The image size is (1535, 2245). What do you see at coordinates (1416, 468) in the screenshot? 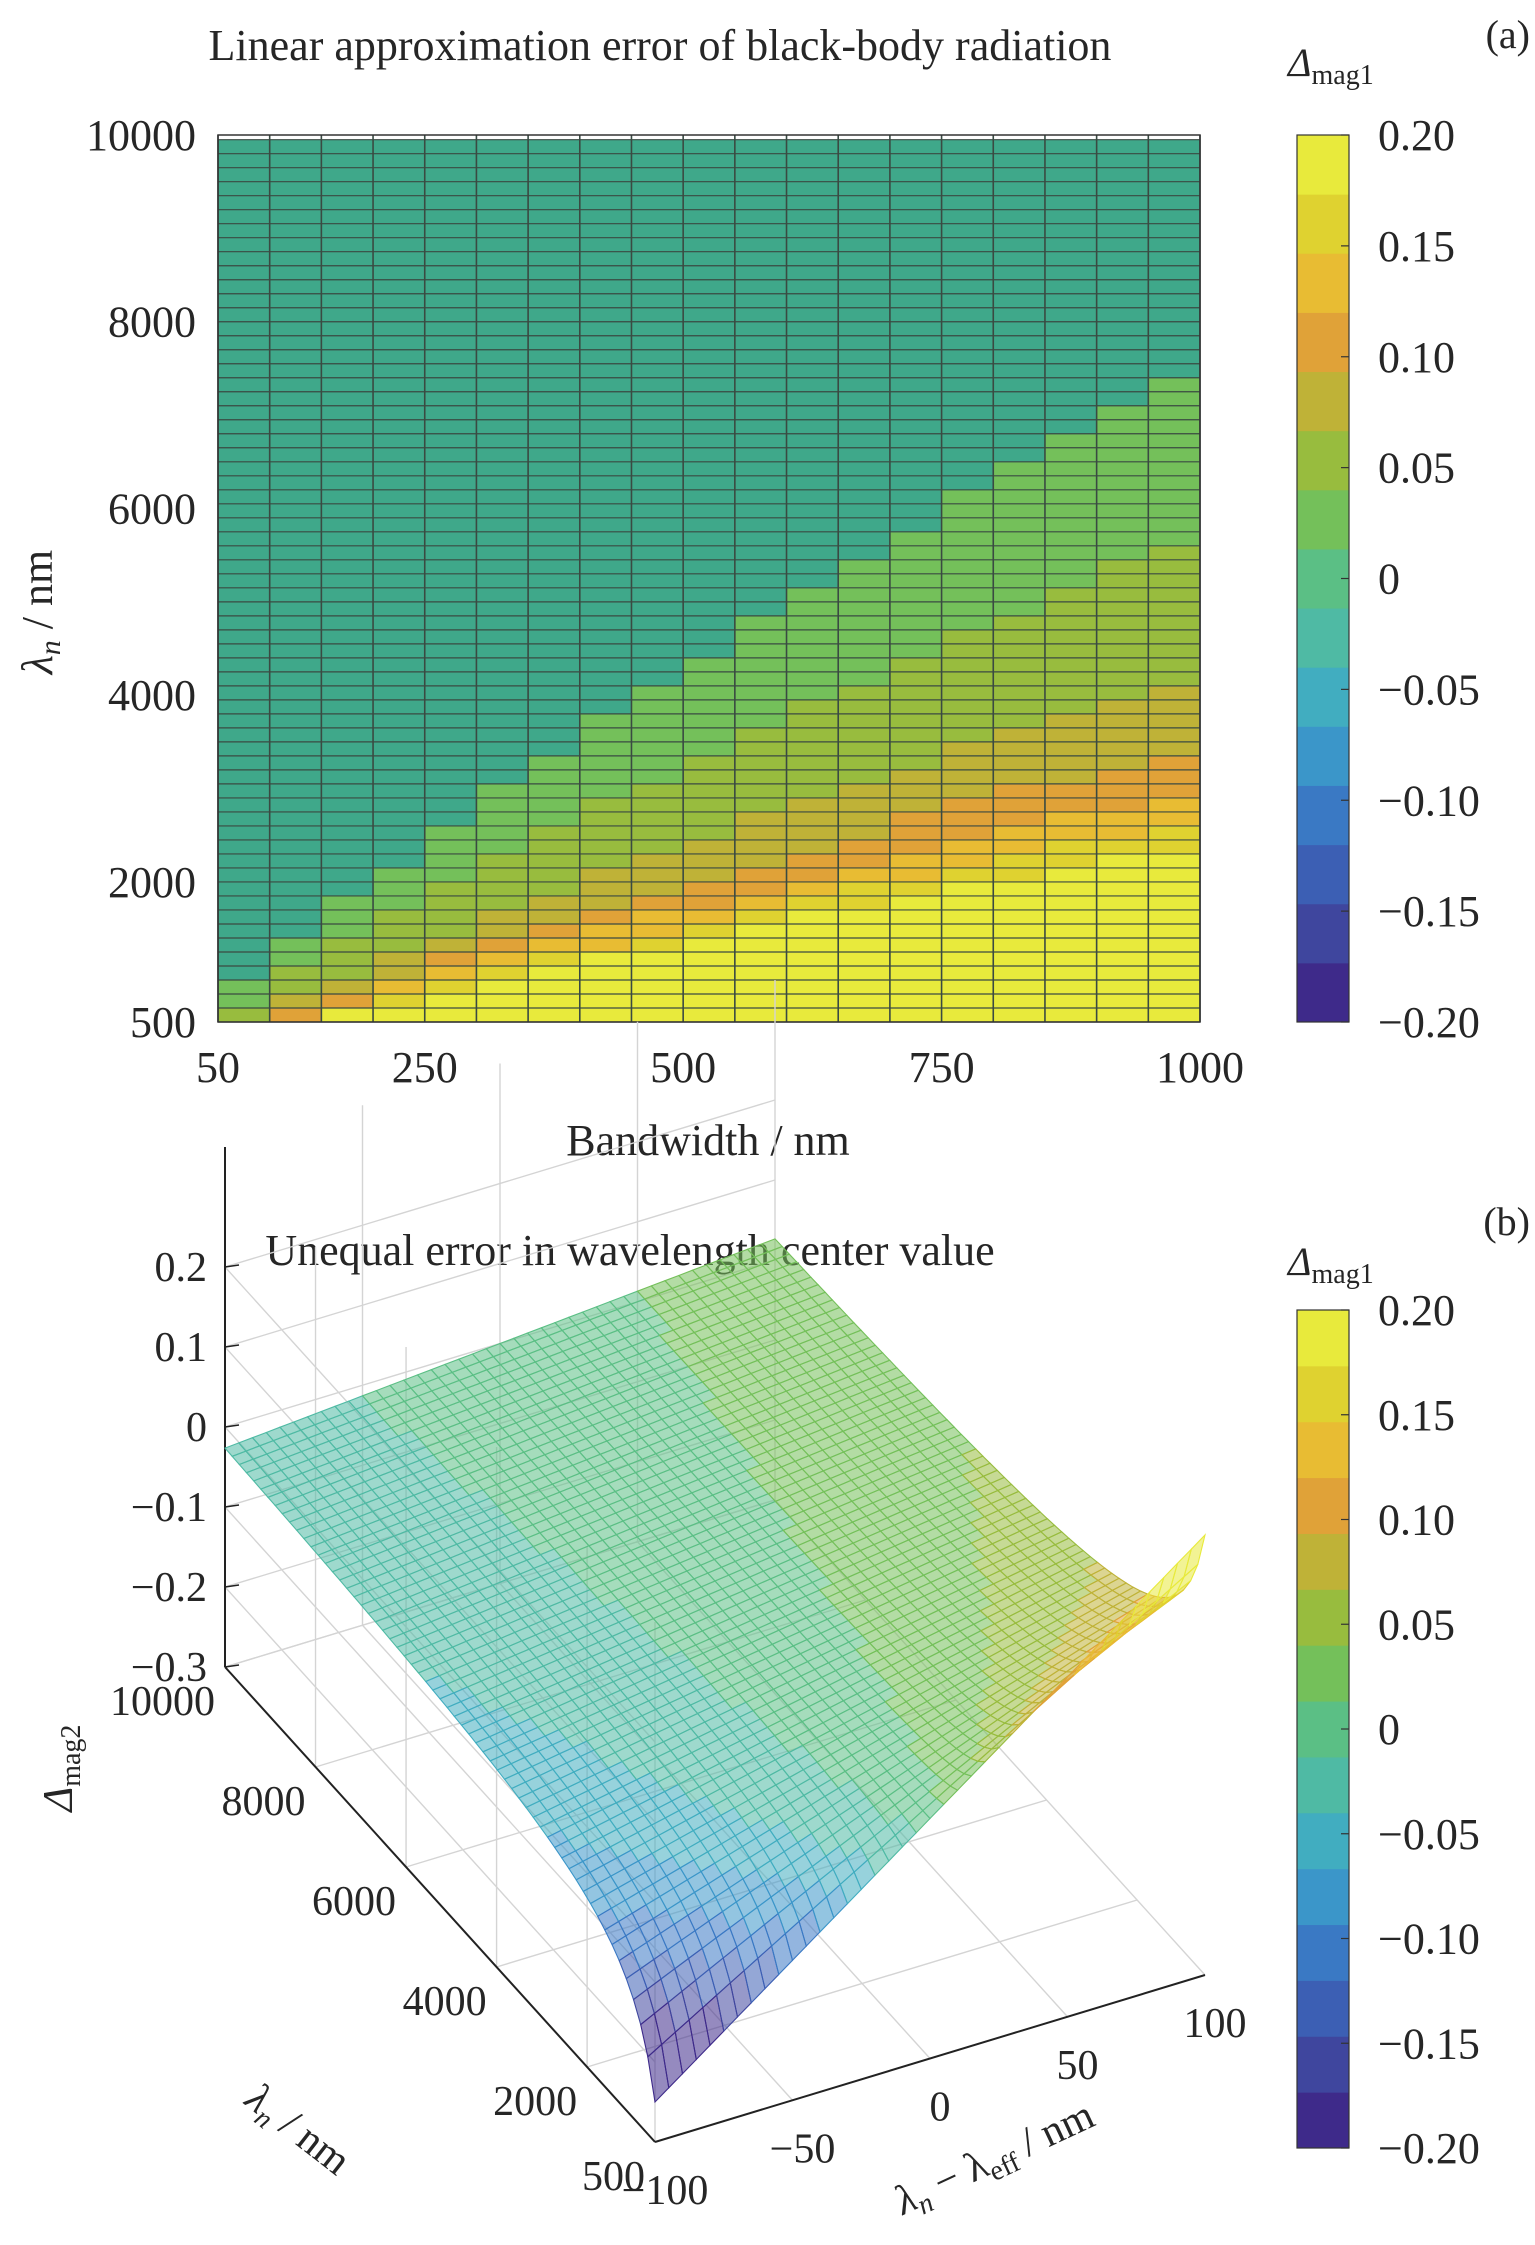
I see `colorbar-tick-label: 0.05` at bounding box center [1416, 468].